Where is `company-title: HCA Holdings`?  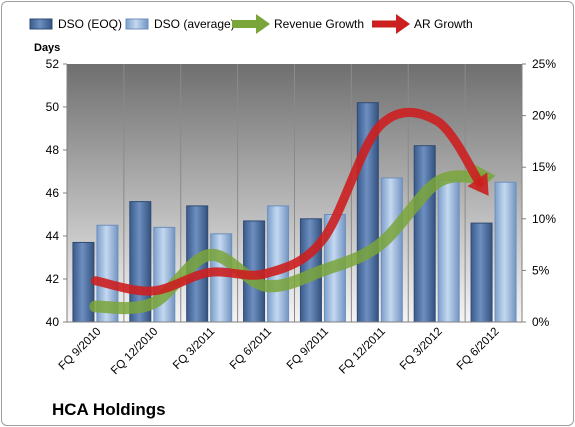 company-title: HCA Holdings is located at coordinates (109, 409).